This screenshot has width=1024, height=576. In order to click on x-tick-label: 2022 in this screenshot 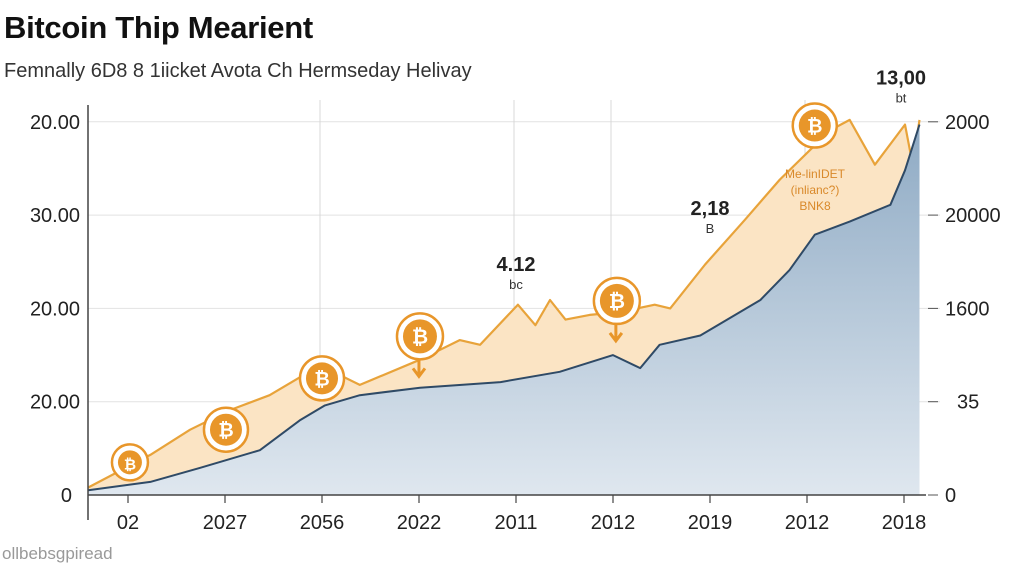, I will do `click(419, 523)`.